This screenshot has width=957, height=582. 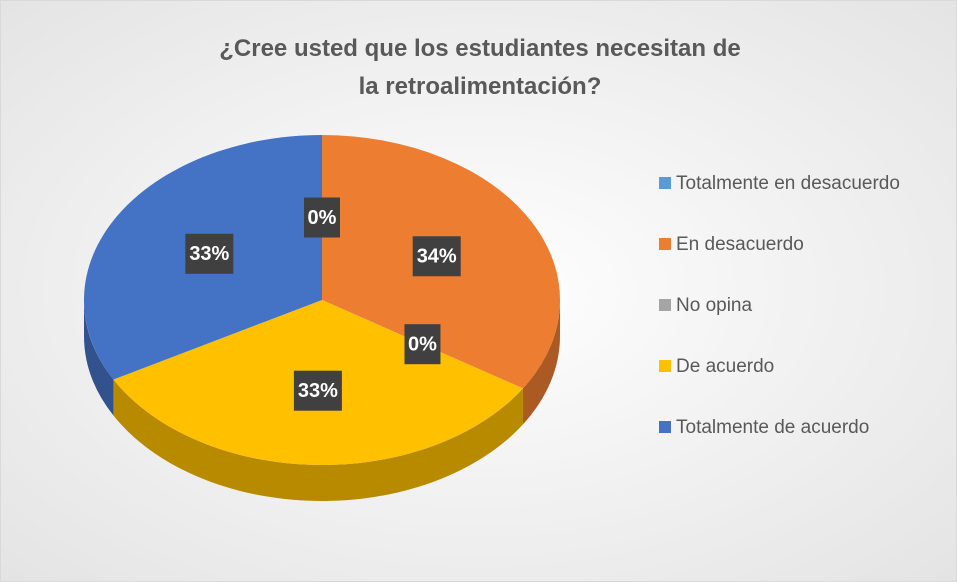 What do you see at coordinates (788, 183) in the screenshot?
I see `legend-label: Totalmente en desacuerdo` at bounding box center [788, 183].